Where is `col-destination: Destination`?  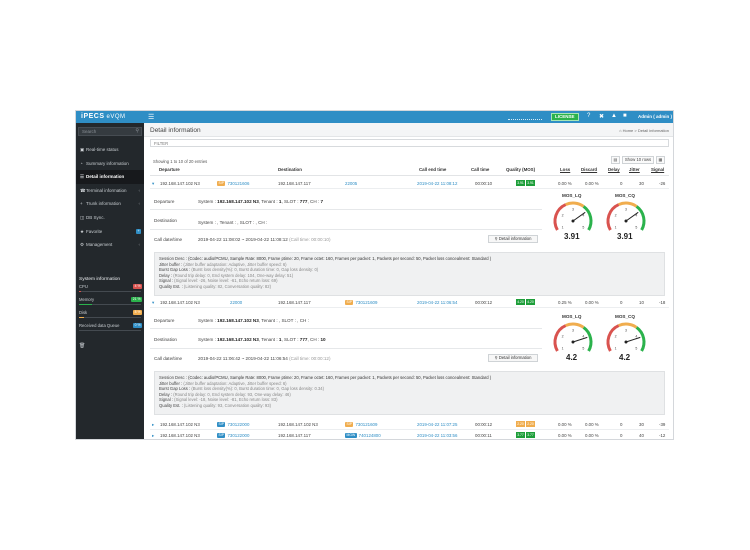
col-destination: Destination is located at coordinates (290, 169).